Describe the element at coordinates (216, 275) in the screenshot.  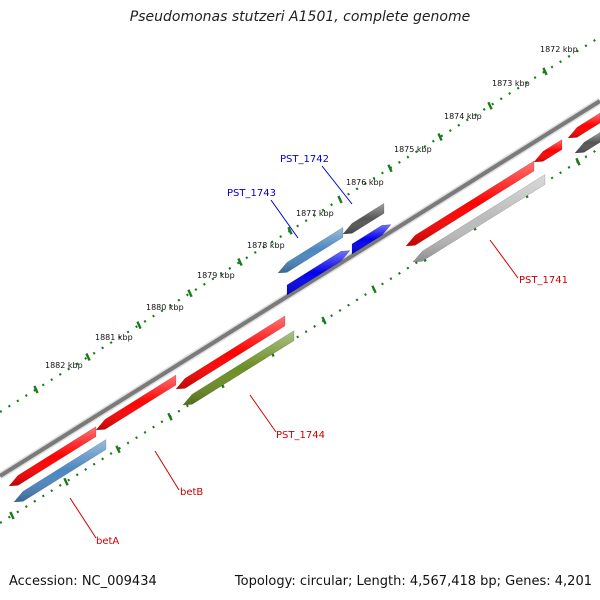
I see `ruler-kbp-label: 1879 kbp` at that location.